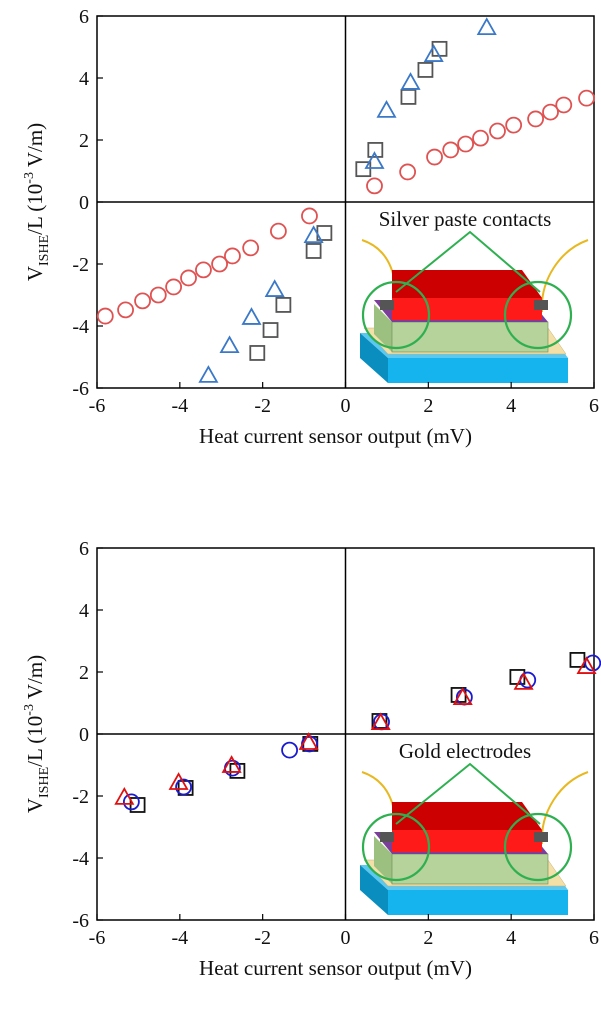 Image resolution: width=601 pixels, height=1011 pixels. I want to click on y-tick-label: 4, so click(84, 611).